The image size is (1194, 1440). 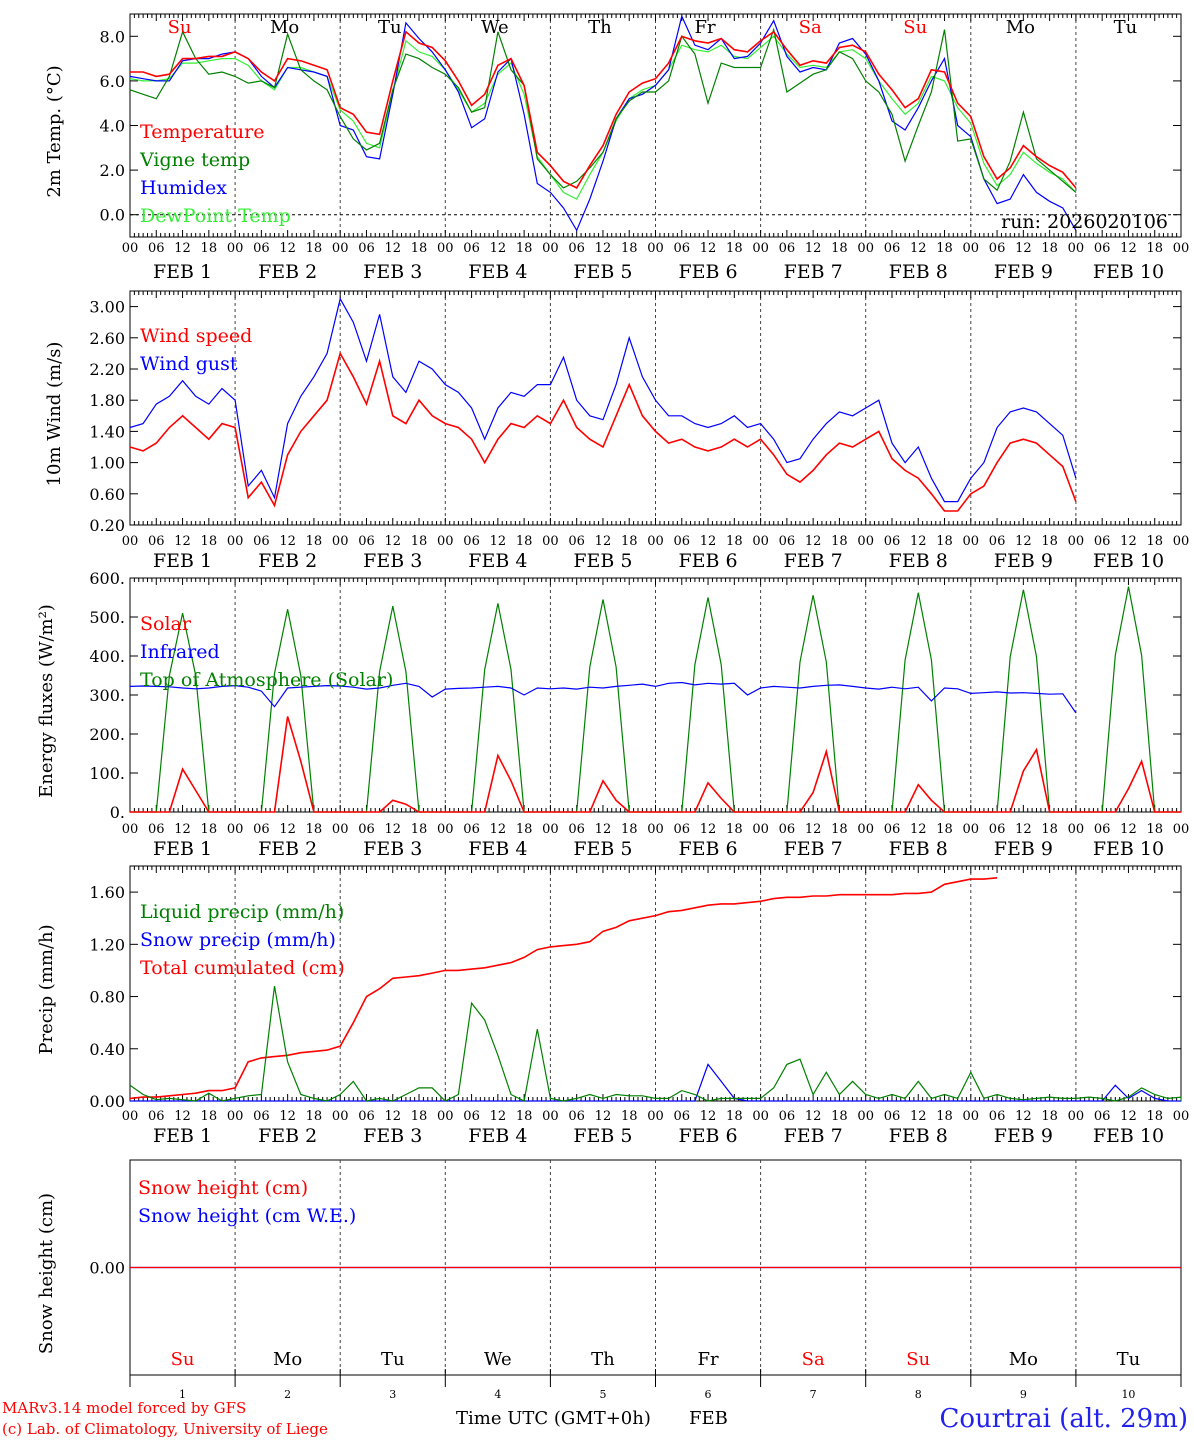 What do you see at coordinates (189, 364) in the screenshot?
I see `legend-entry: Wind gust` at bounding box center [189, 364].